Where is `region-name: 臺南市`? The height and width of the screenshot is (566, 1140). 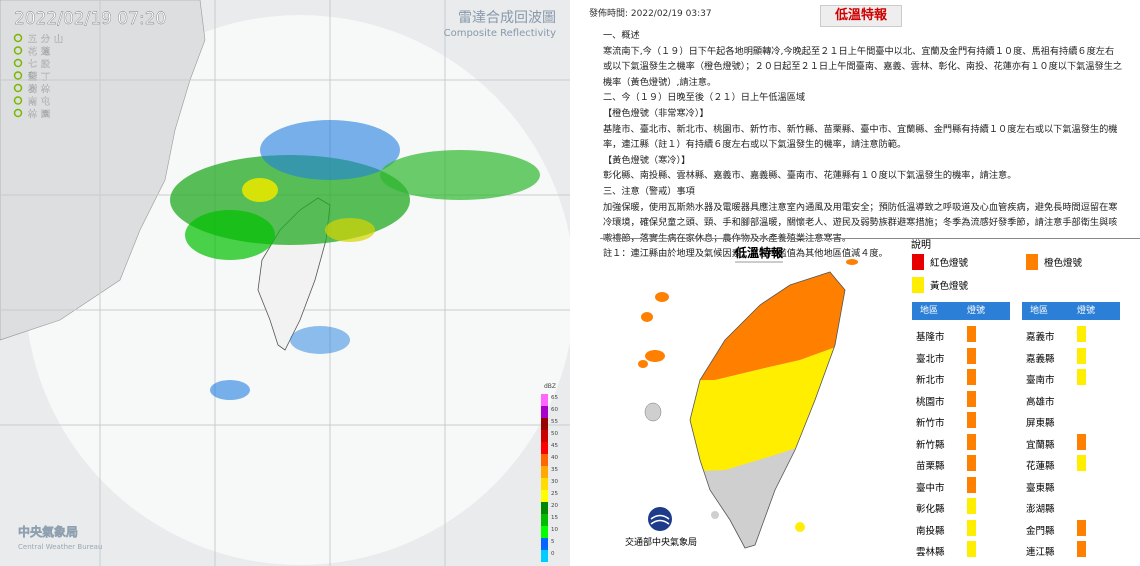
region-name: 臺南市 is located at coordinates (1040, 380).